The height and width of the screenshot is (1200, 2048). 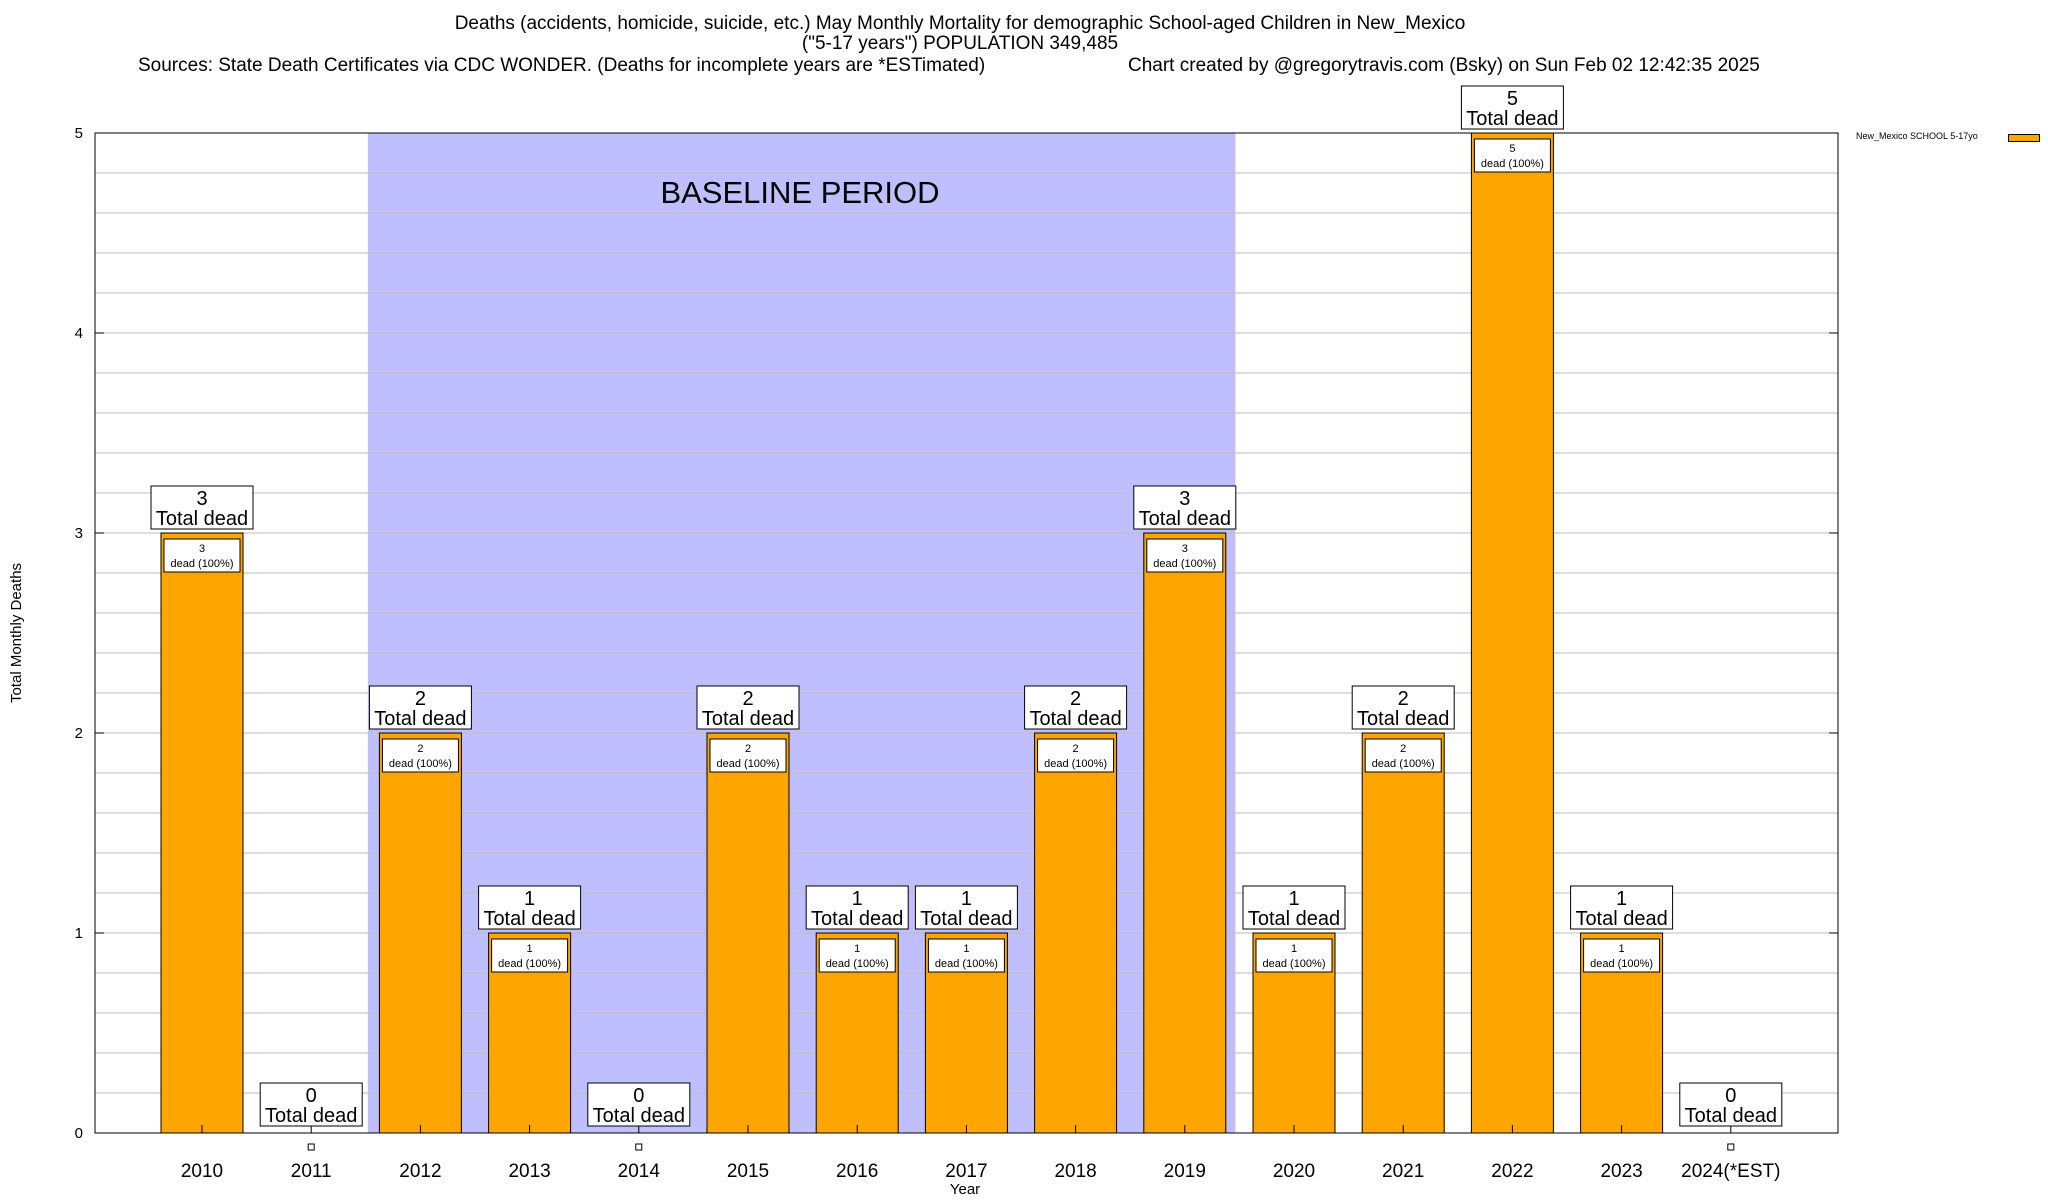 I want to click on x-axis-label: Year, so click(x=965, y=1189).